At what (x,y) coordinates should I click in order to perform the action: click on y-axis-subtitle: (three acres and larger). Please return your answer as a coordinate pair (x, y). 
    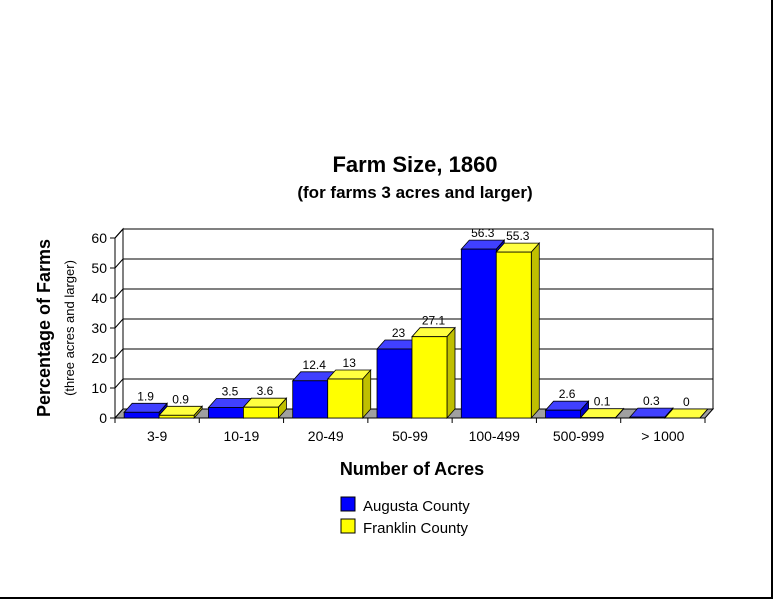
    Looking at the image, I should click on (69, 328).